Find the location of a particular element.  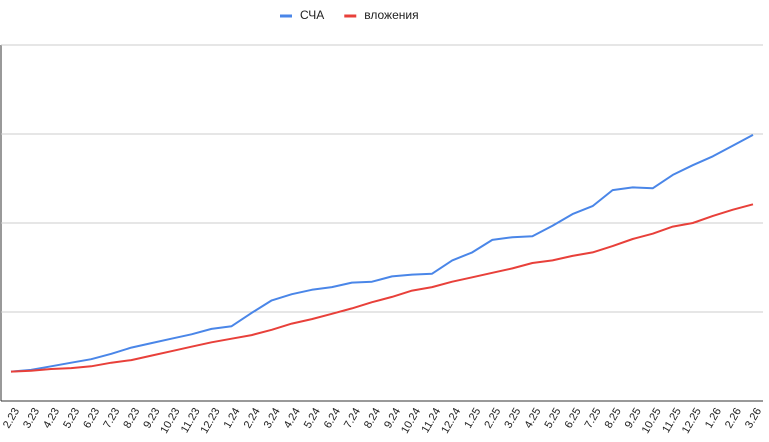

x-tick-label: 6.25 is located at coordinates (573, 418).